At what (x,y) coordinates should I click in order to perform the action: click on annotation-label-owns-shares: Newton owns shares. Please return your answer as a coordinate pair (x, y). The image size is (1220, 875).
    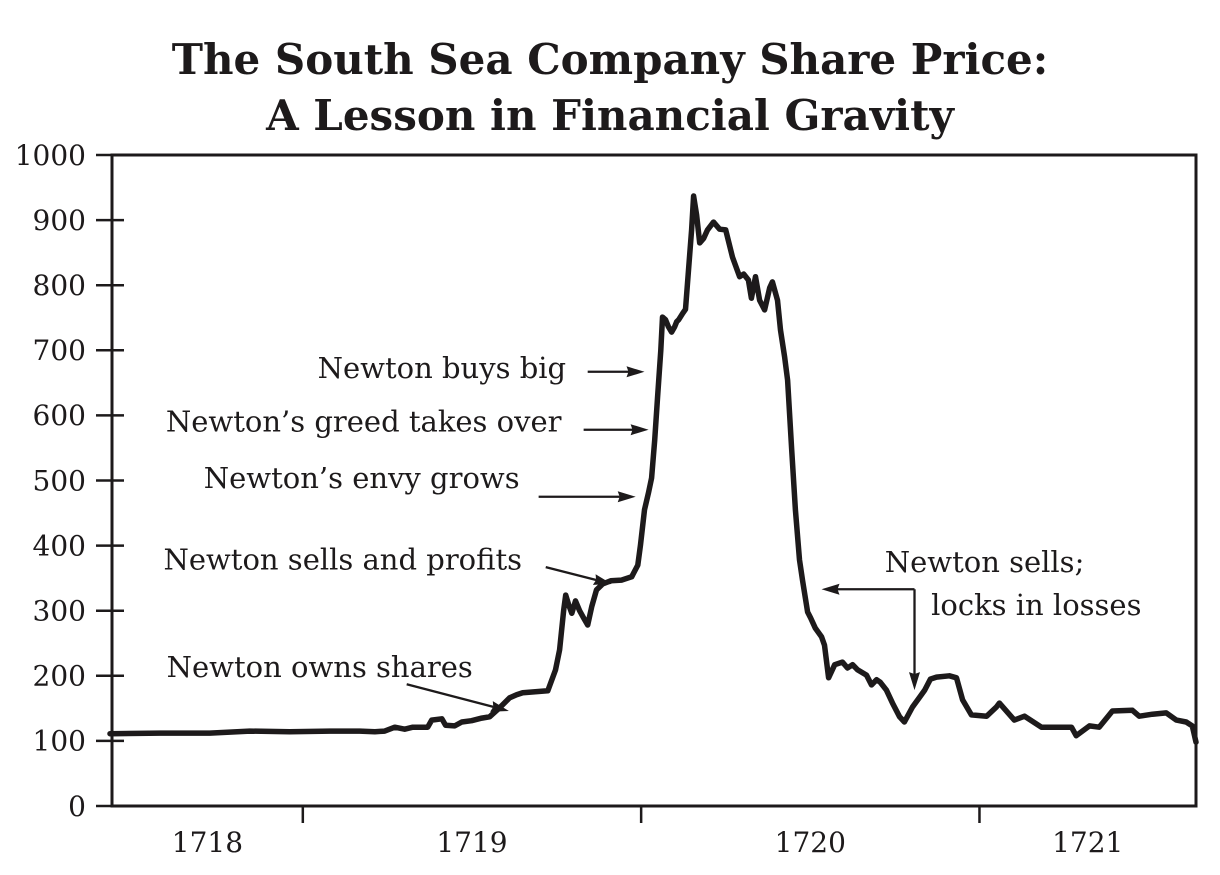
    Looking at the image, I should click on (320, 667).